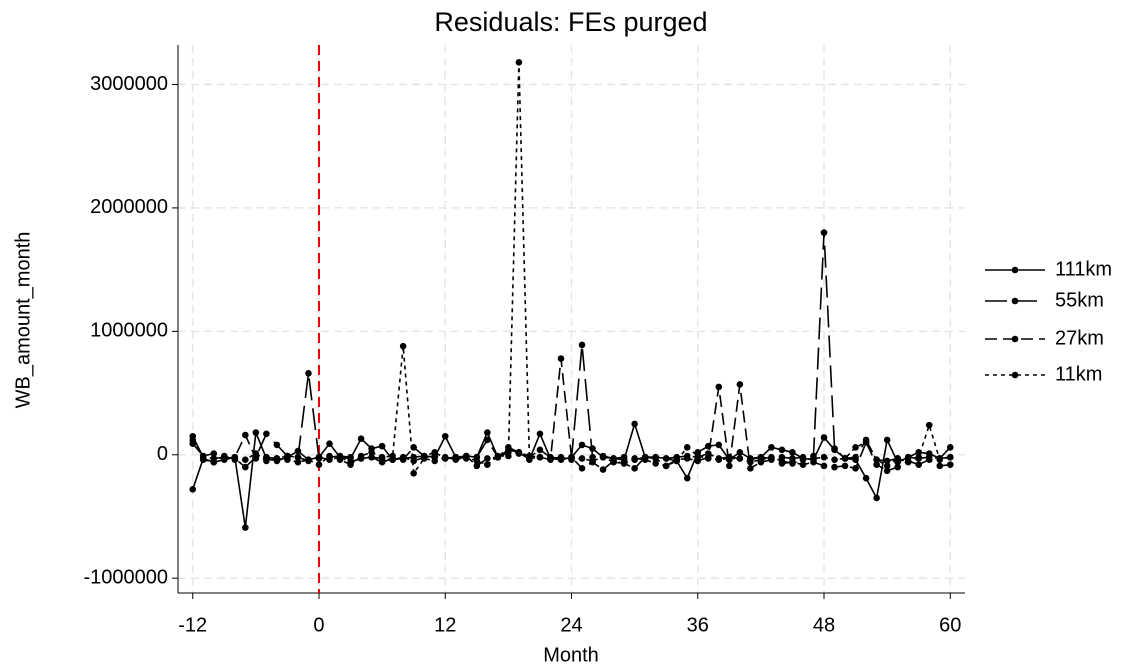 This screenshot has height=671, width=1137. I want to click on x-axis-label: Month, so click(571, 655).